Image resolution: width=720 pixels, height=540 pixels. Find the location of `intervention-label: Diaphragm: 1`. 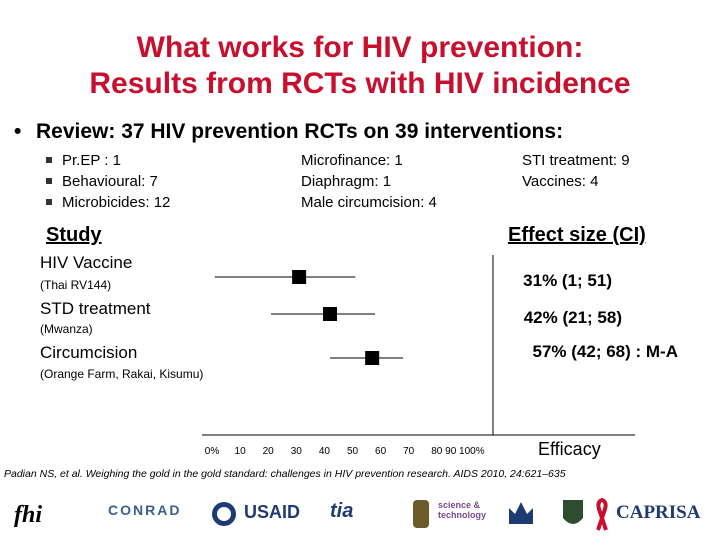

intervention-label: Diaphragm: 1 is located at coordinates (346, 181).